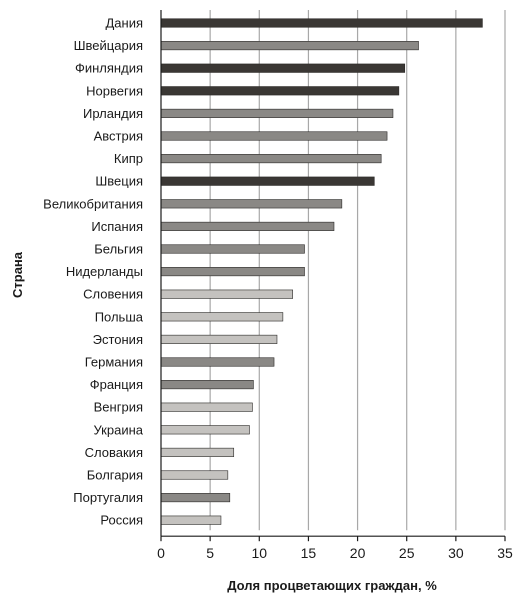 The height and width of the screenshot is (605, 522). Describe the element at coordinates (332, 585) in the screenshot. I see `x-axis-title: Доля процветающих граждан, %` at that location.